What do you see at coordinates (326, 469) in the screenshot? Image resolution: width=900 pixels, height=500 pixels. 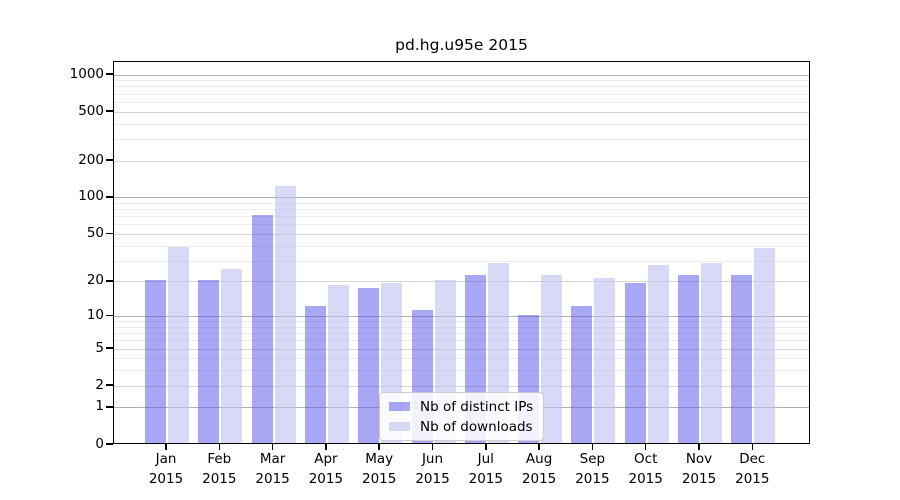 I see `x-tick-label: Apr 2015` at bounding box center [326, 469].